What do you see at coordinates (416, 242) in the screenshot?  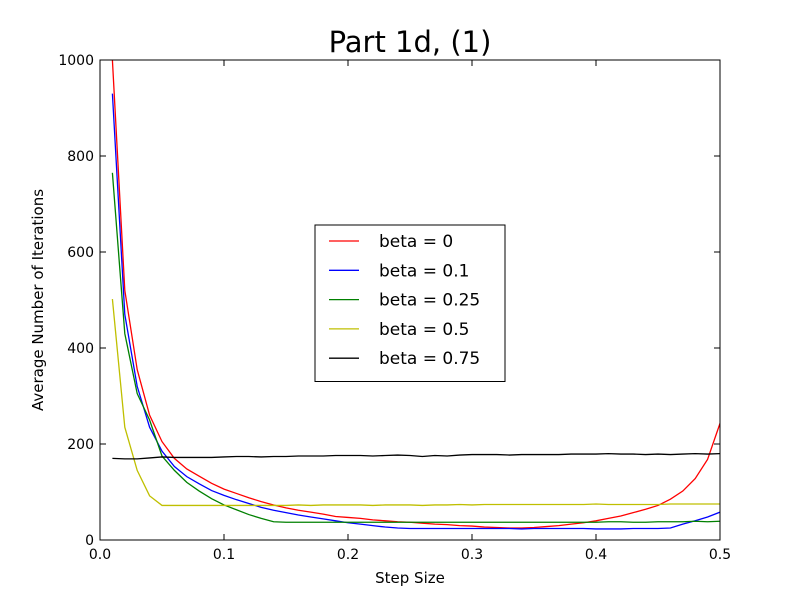 I see `legend-label-0: beta = 0` at bounding box center [416, 242].